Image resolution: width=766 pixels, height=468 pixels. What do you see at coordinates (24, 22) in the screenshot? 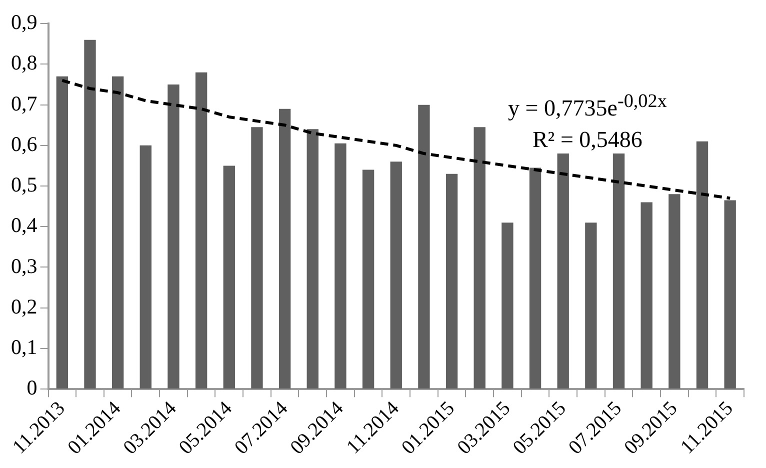
I see `y-tick-label: 0,9` at bounding box center [24, 22].